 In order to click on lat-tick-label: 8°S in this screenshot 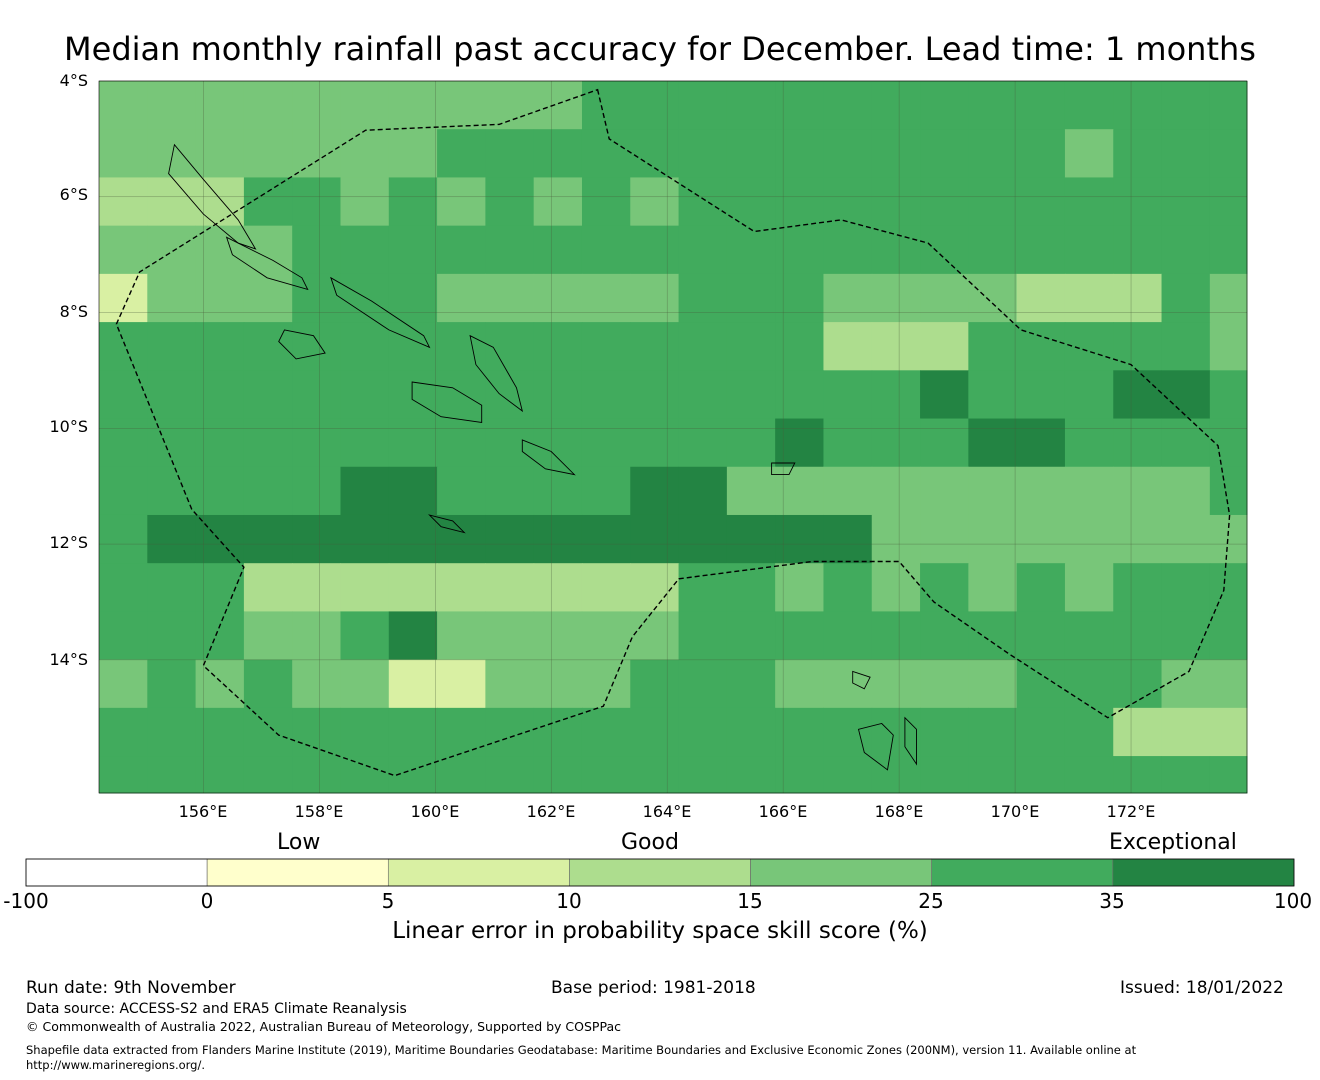, I will do `click(73, 311)`.